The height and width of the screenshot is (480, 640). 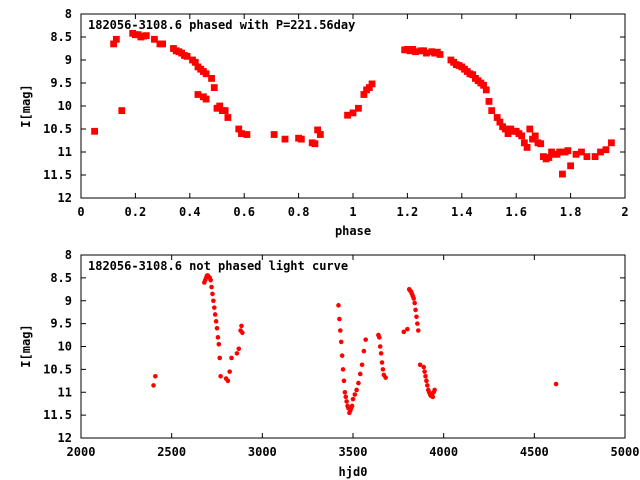 What do you see at coordinates (353, 231) in the screenshot?
I see `x-axis-title: phase` at bounding box center [353, 231].